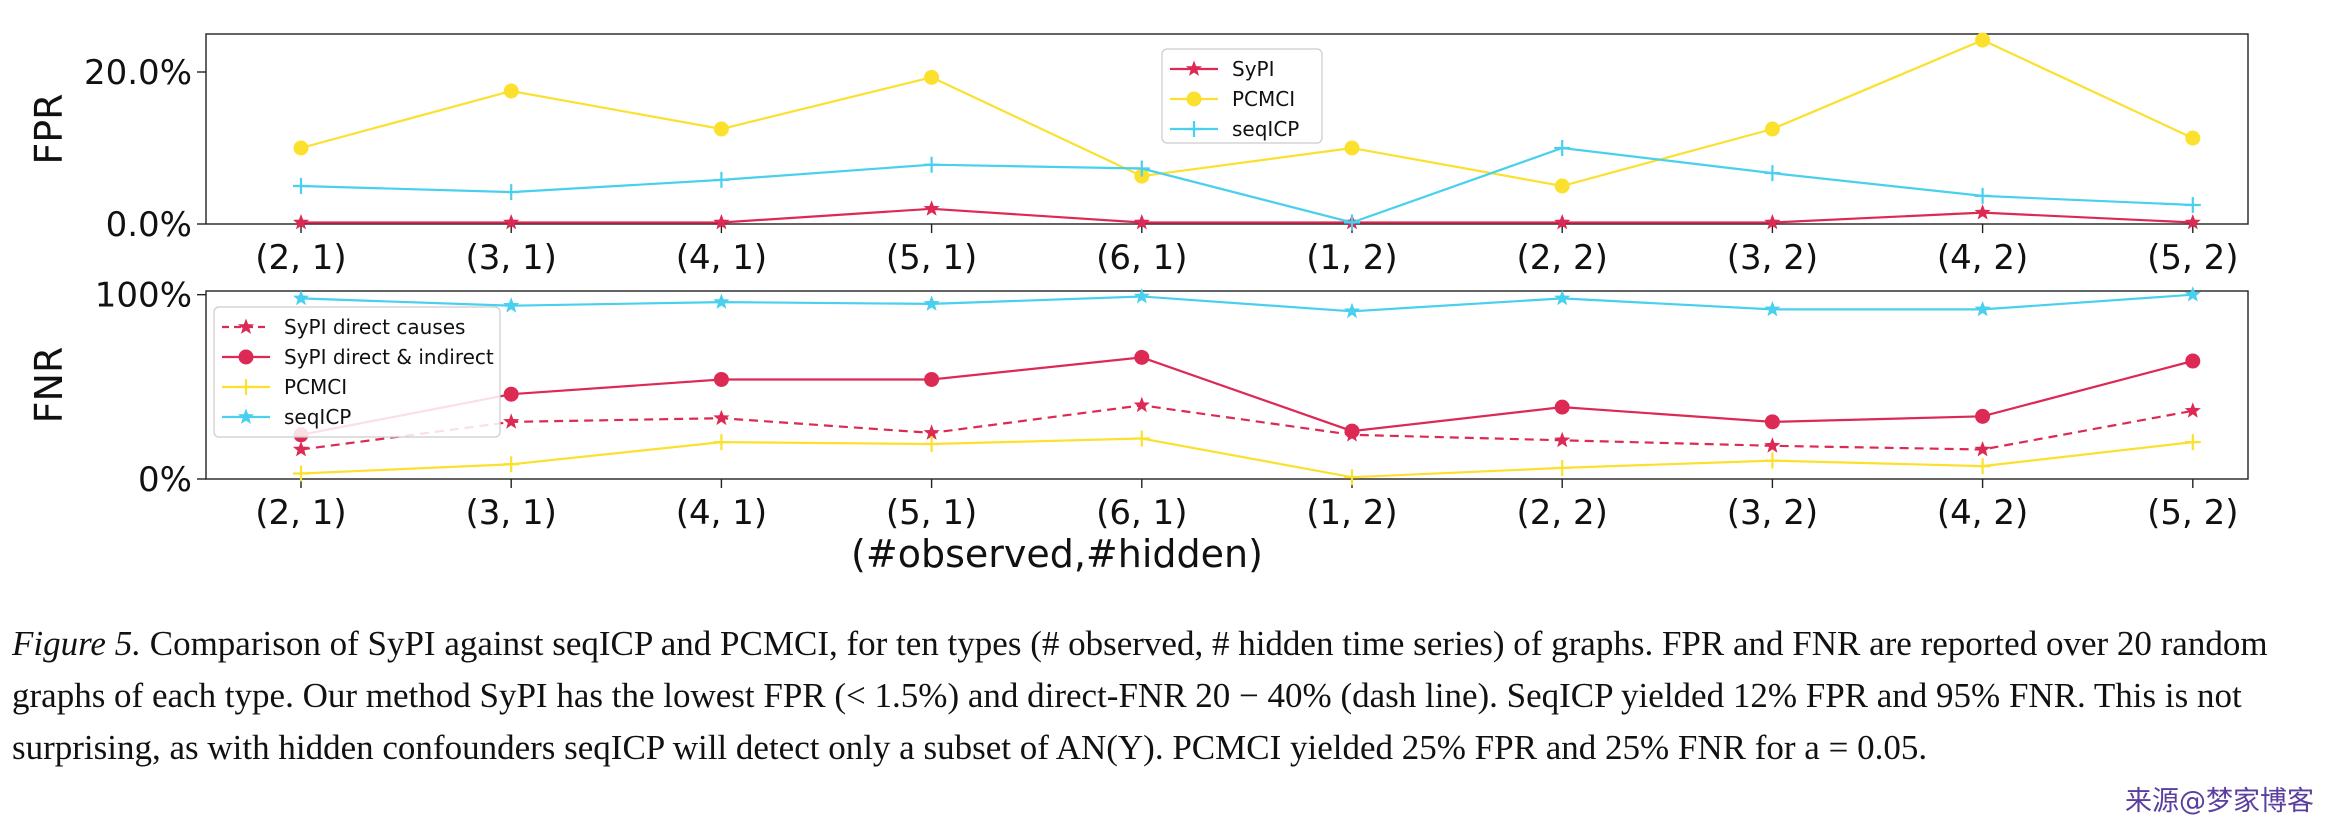 This screenshot has height=832, width=2328. Describe the element at coordinates (1246, 427) in the screenshot. I see `sypi-direct-causes-line` at that location.